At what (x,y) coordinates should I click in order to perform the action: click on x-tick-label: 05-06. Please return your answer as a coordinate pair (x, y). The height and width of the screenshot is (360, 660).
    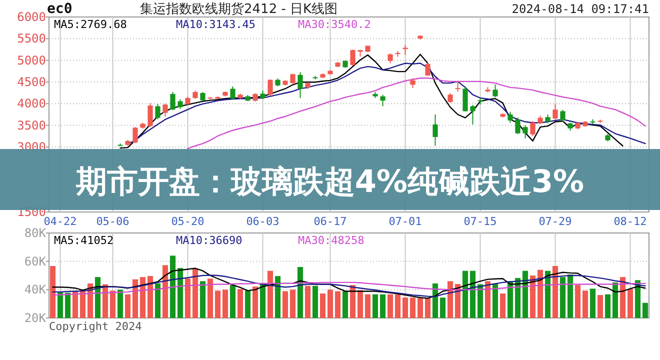
    Looking at the image, I should click on (113, 221).